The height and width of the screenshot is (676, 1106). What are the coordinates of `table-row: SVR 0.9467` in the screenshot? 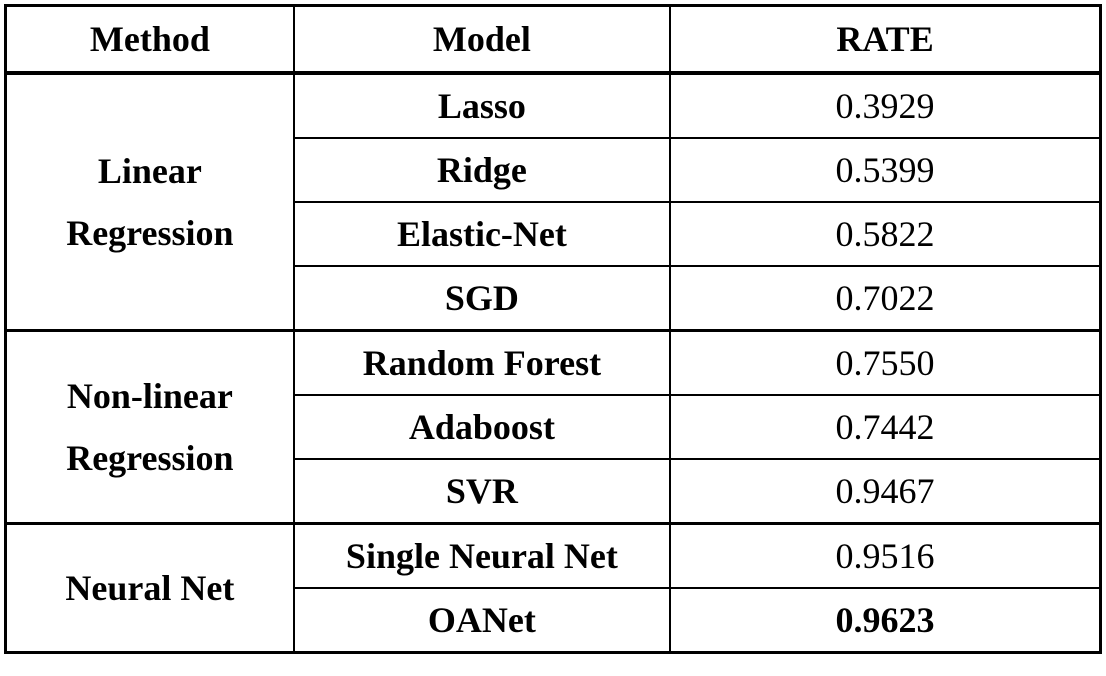 It's located at (554, 491).